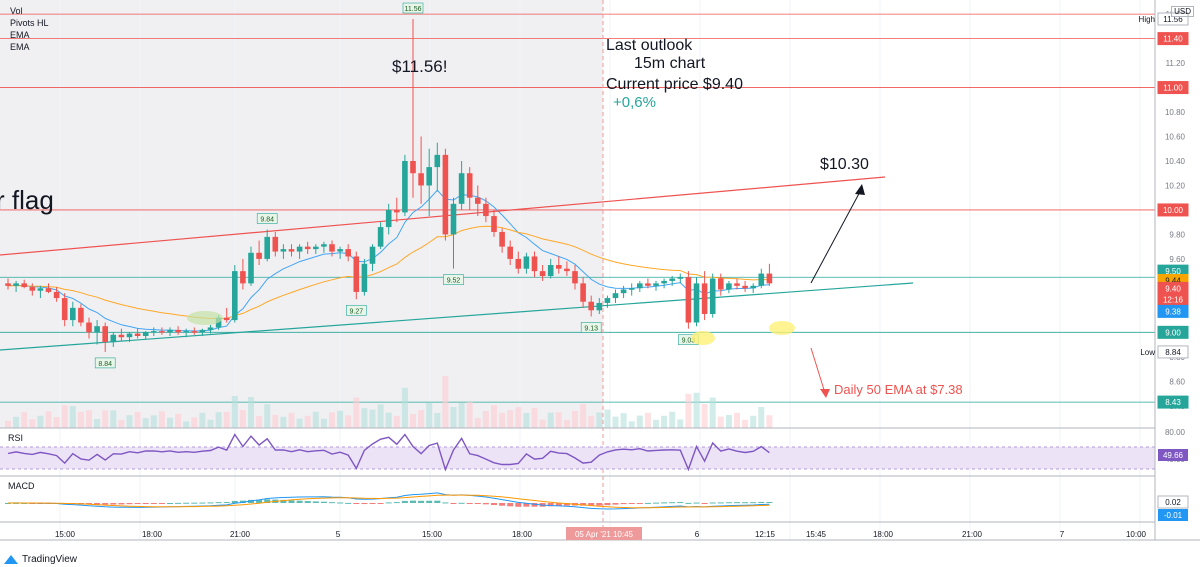  Describe the element at coordinates (697, 534) in the screenshot. I see `time-label: 6` at that location.